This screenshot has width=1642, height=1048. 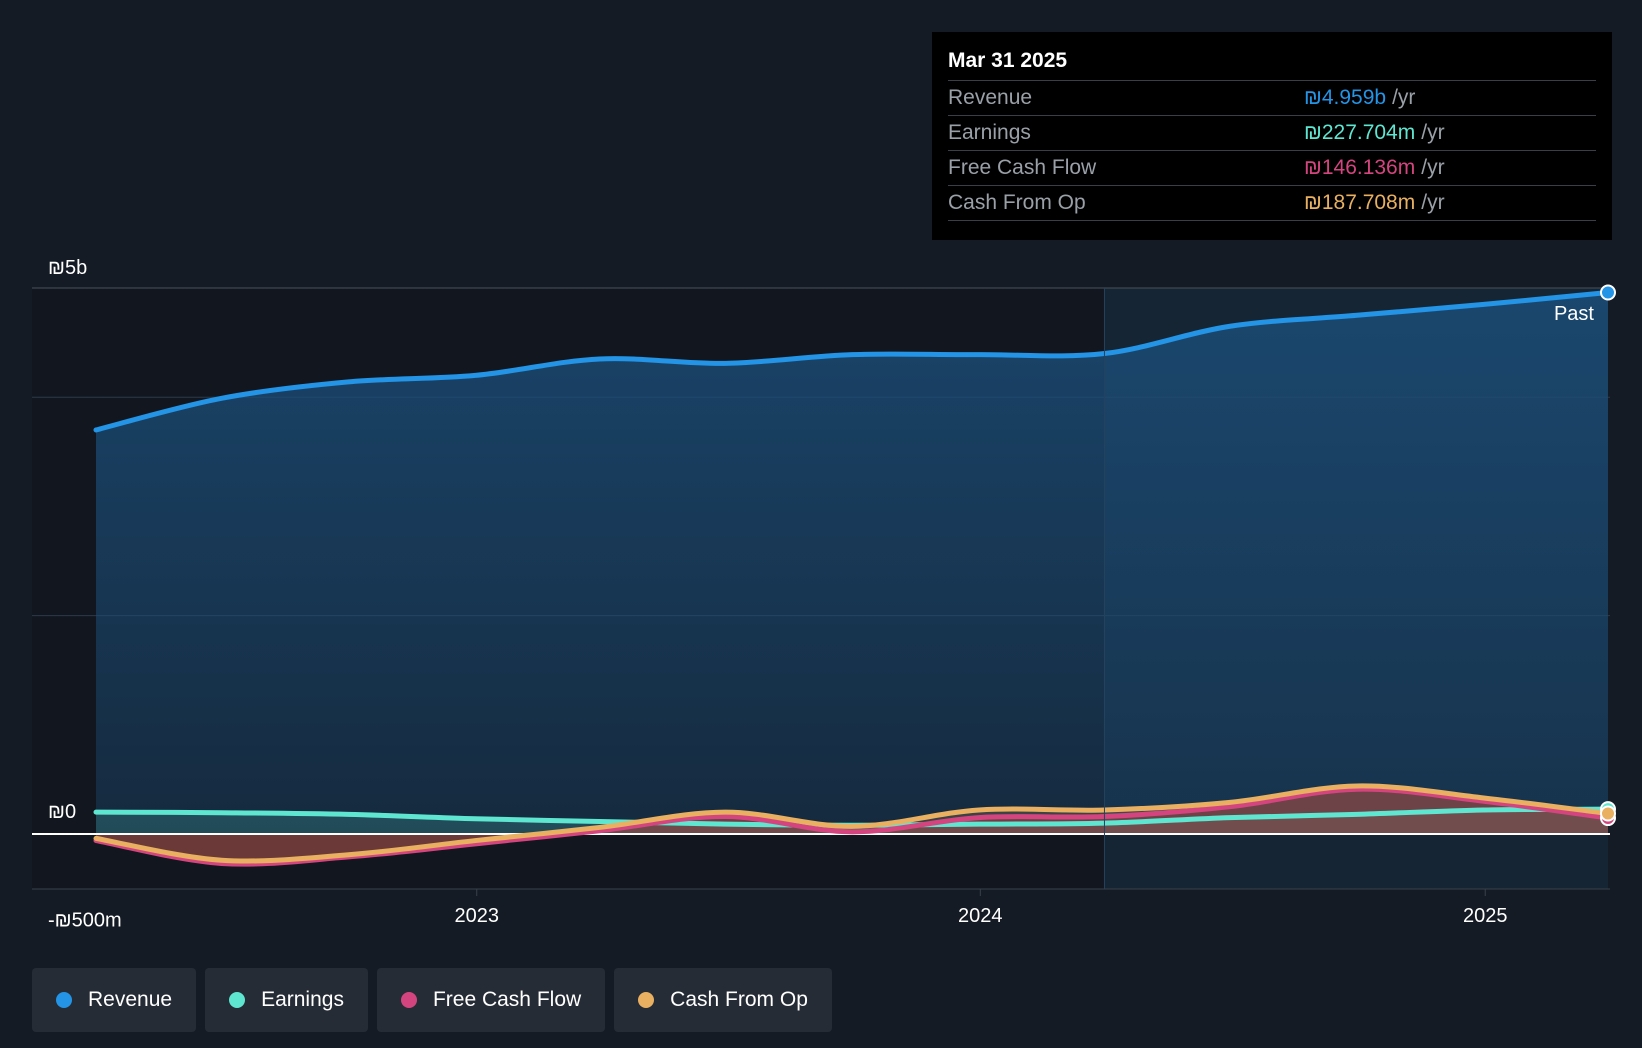 I want to click on past-label: Past, so click(x=1574, y=314).